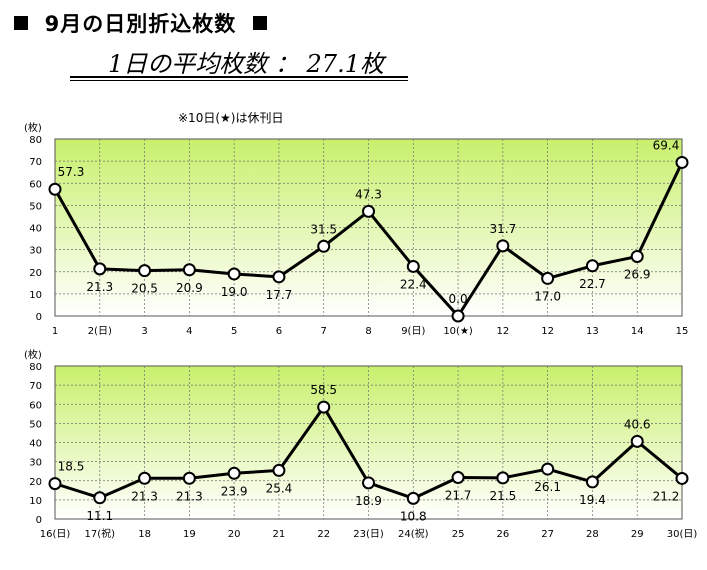 This screenshot has height=570, width=707. I want to click on data-label: 18.9, so click(368, 501).